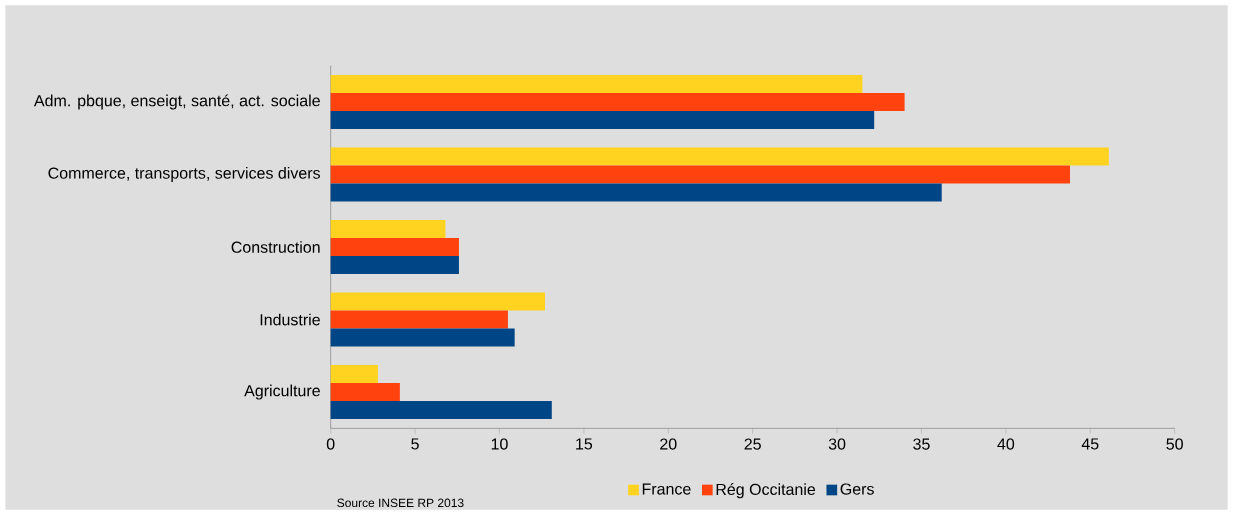 This screenshot has height=515, width=1233. What do you see at coordinates (499, 444) in the screenshot?
I see `x-tick-label: 10` at bounding box center [499, 444].